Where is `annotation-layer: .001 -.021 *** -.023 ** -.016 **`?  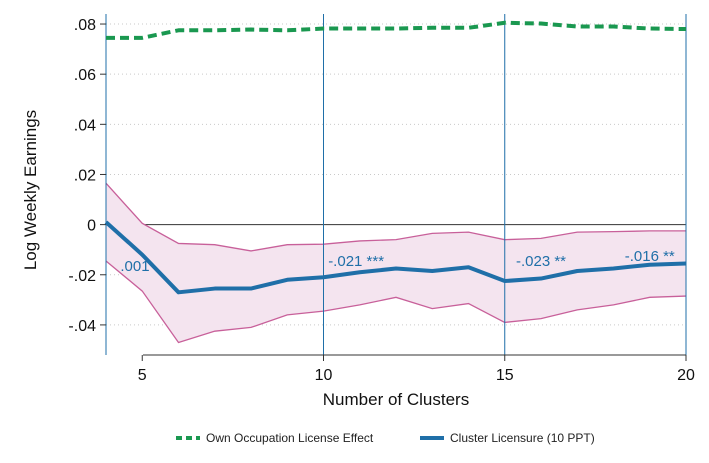 annotation-layer: .001 -.021 *** -.023 ** -.016 ** is located at coordinates (397, 261).